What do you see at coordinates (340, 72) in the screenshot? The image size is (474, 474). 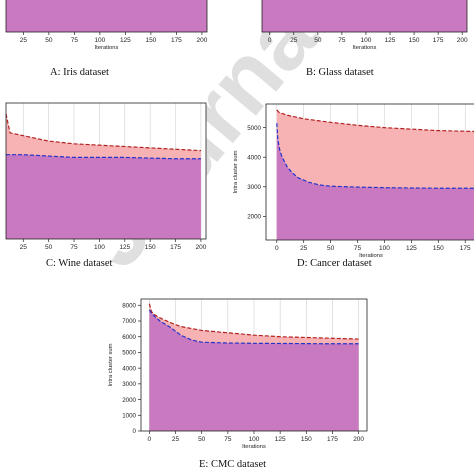 I see `caption-B: B: Glass dataset` at bounding box center [340, 72].